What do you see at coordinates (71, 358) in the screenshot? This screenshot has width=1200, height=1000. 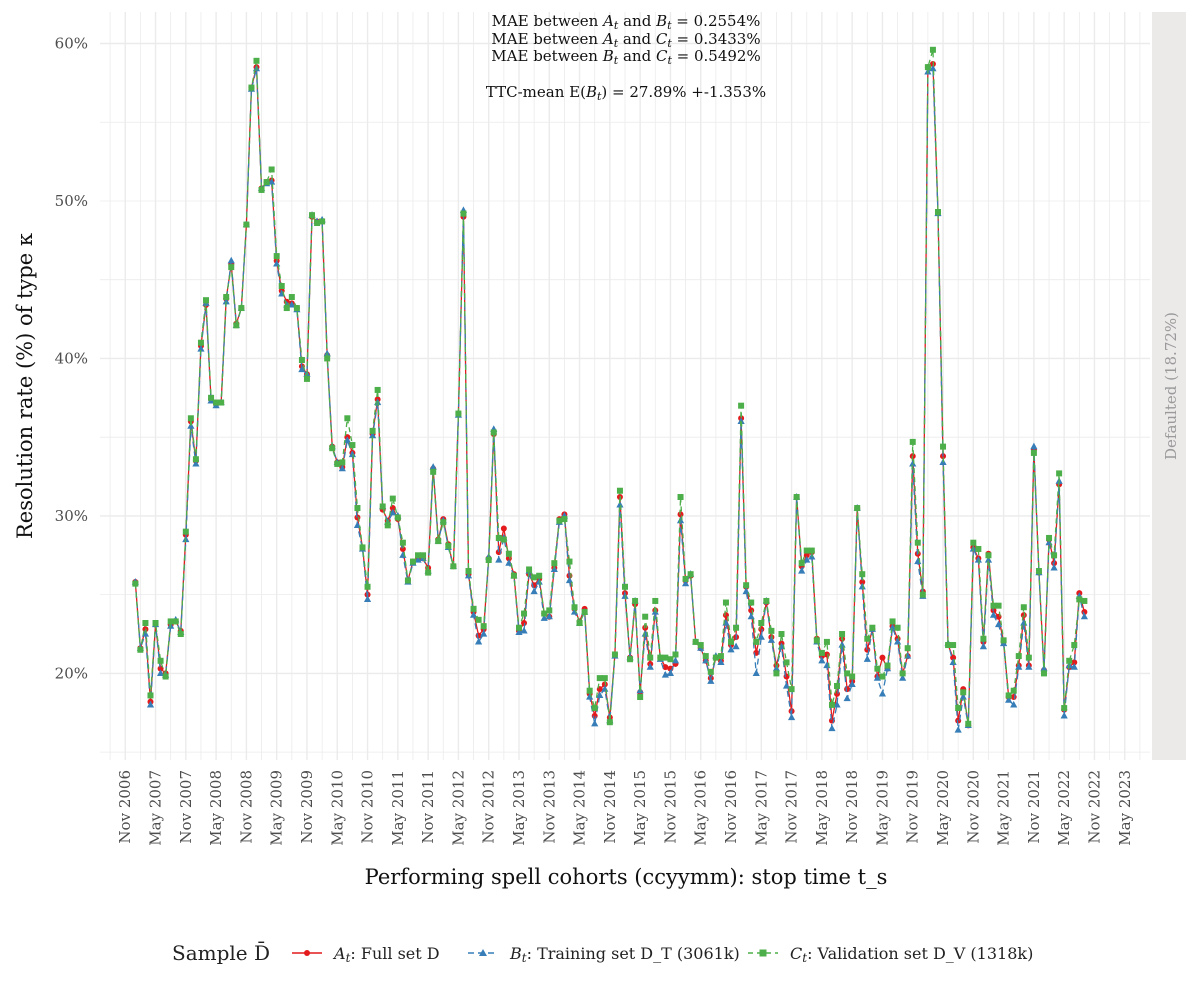 I see `y-tick-label: 40%` at bounding box center [71, 358].